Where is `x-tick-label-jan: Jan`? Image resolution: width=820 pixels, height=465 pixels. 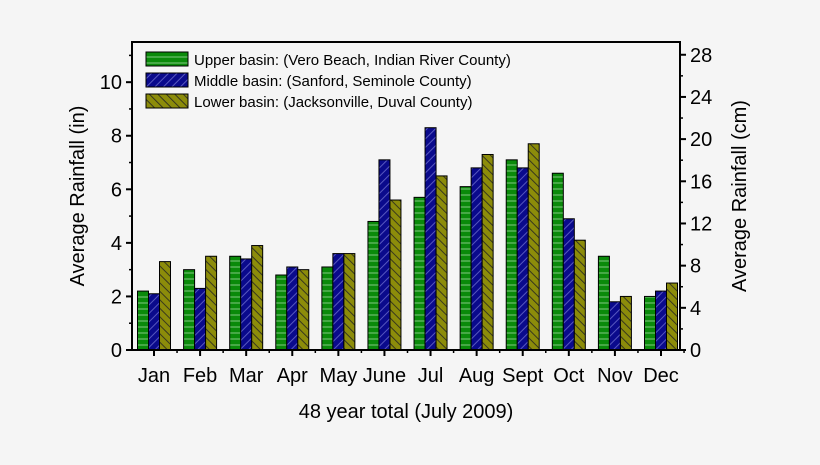 x-tick-label-jan: Jan is located at coordinates (154, 376).